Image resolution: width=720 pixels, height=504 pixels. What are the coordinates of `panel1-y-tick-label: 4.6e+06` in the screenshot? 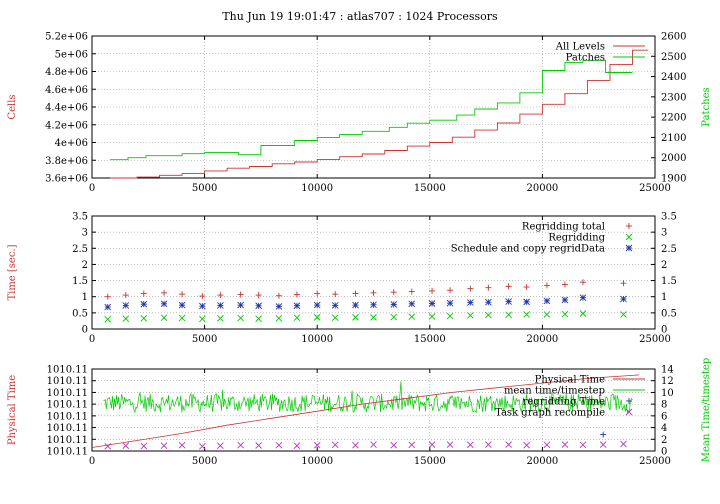 It's located at (66, 90).